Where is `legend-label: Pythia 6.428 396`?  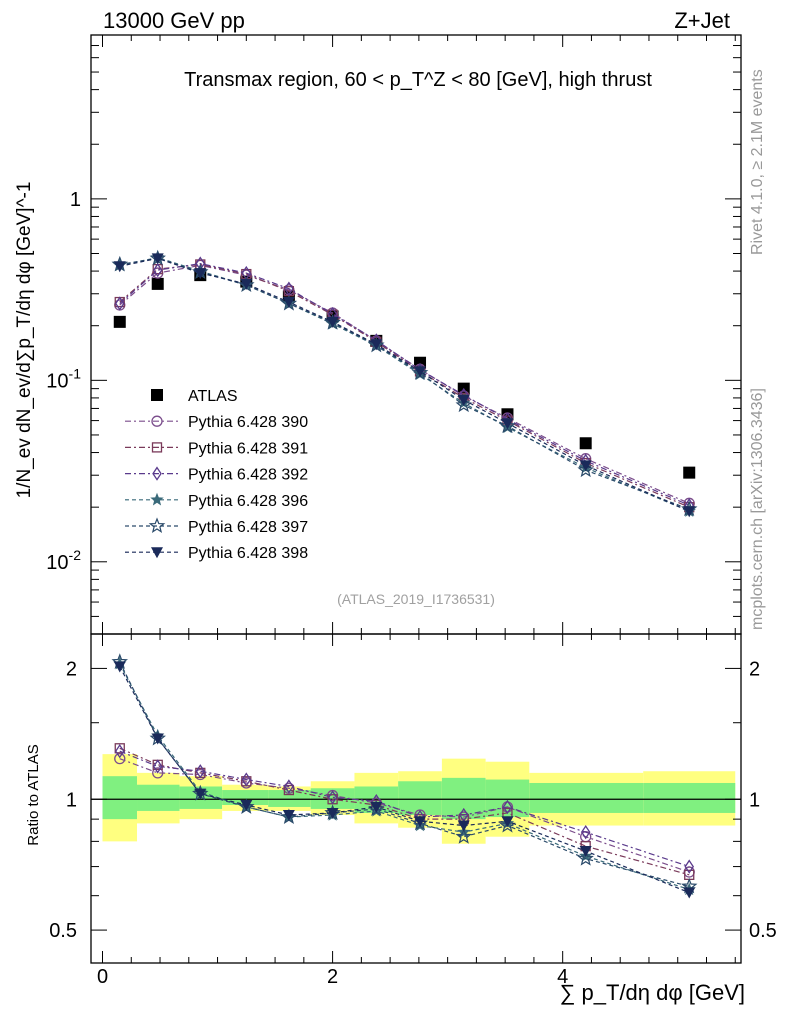
legend-label: Pythia 6.428 396 is located at coordinates (248, 501).